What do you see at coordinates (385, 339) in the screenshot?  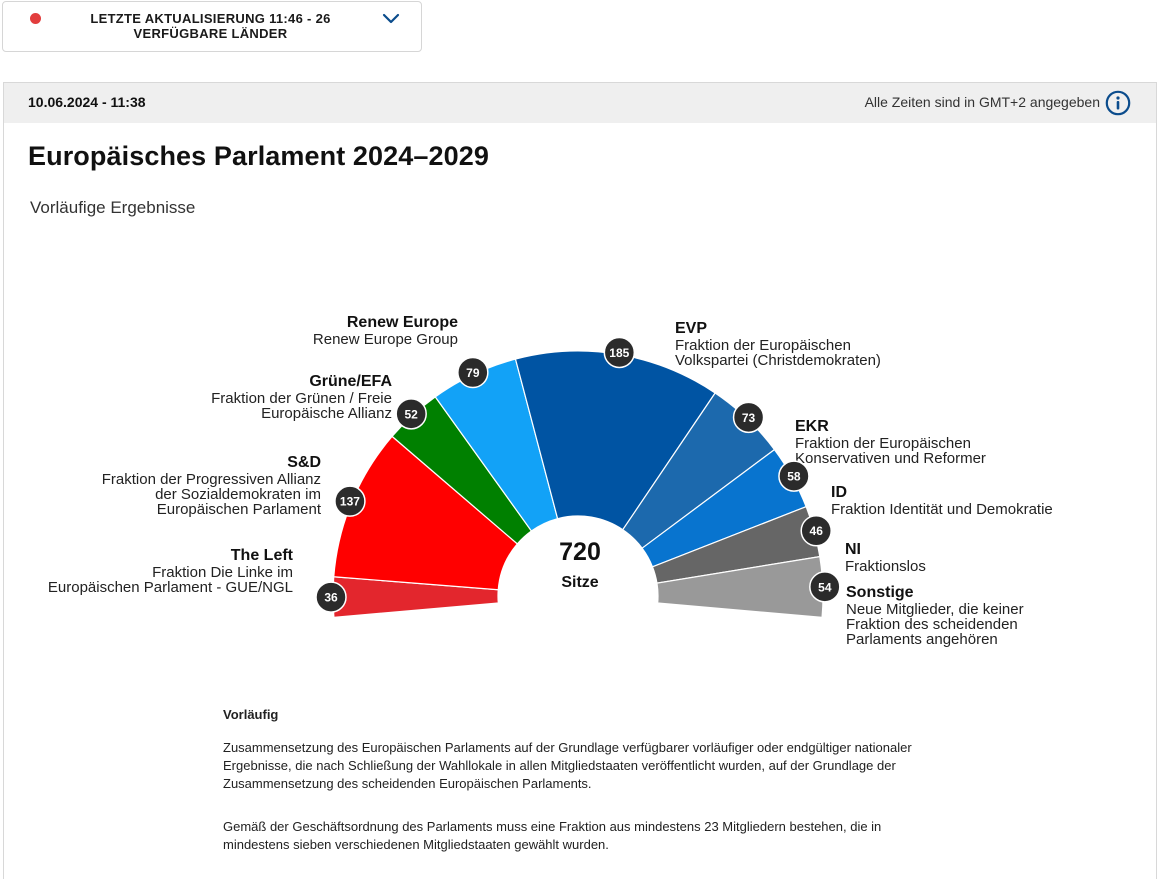 I see `group-description-renew-europe: Renew Europe Group` at bounding box center [385, 339].